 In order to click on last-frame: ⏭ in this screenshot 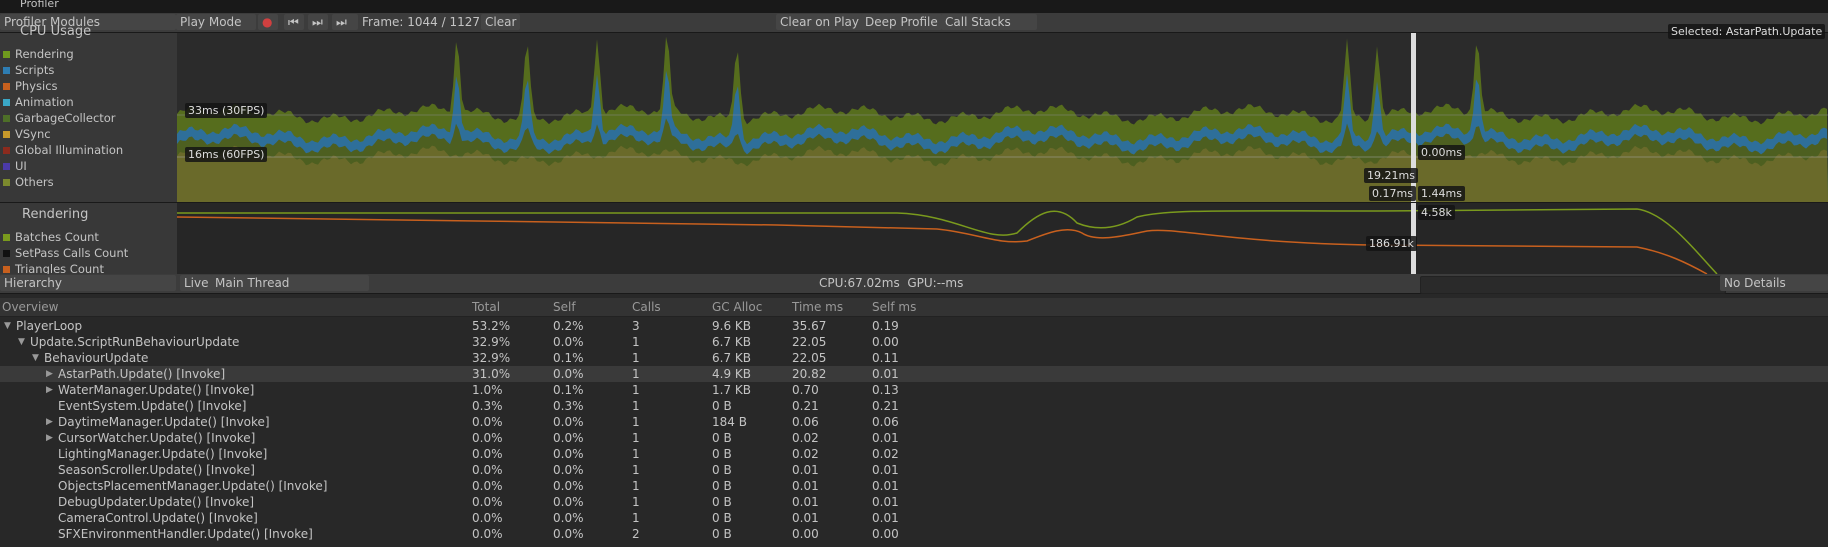, I will do `click(345, 22)`.